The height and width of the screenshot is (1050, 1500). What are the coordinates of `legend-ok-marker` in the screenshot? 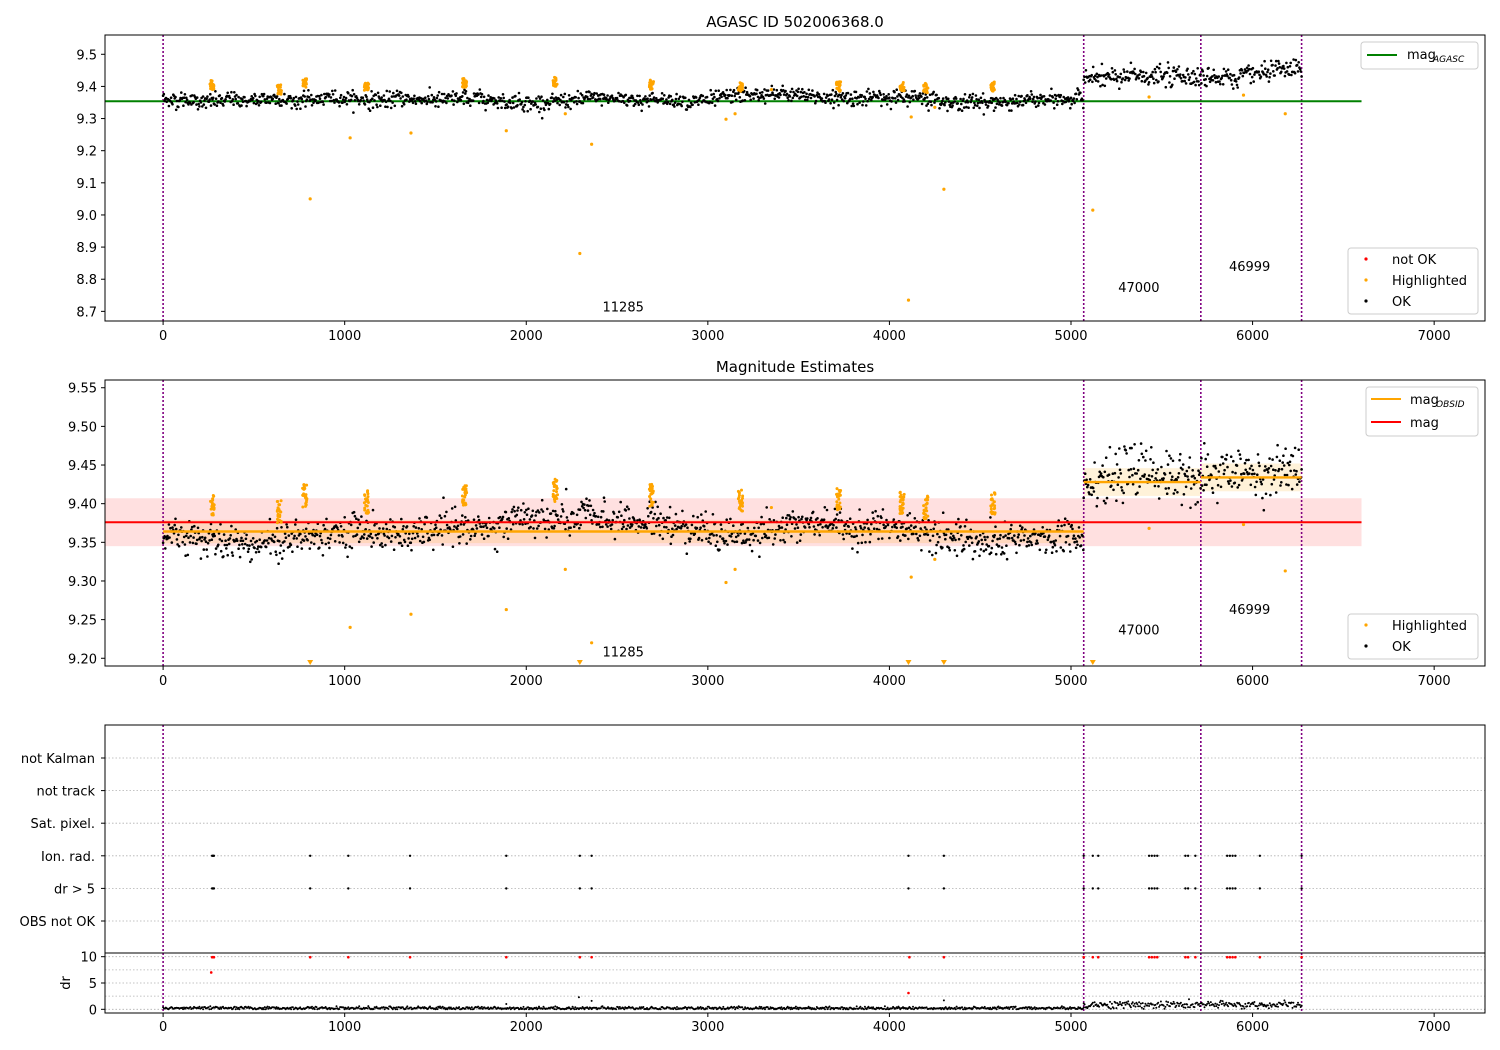 It's located at (1366, 301).